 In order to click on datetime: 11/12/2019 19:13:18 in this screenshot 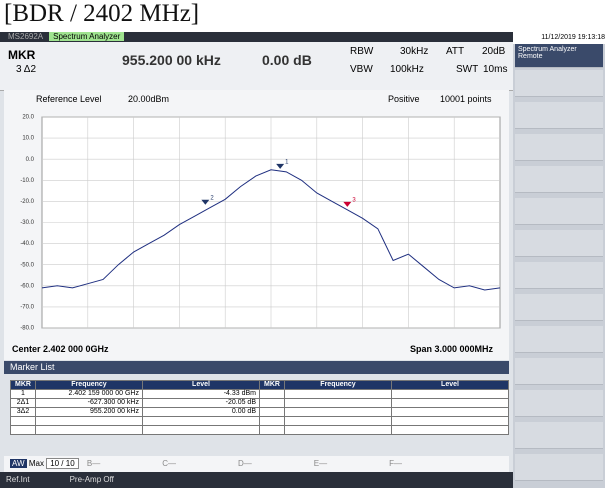, I will do `click(559, 38)`.